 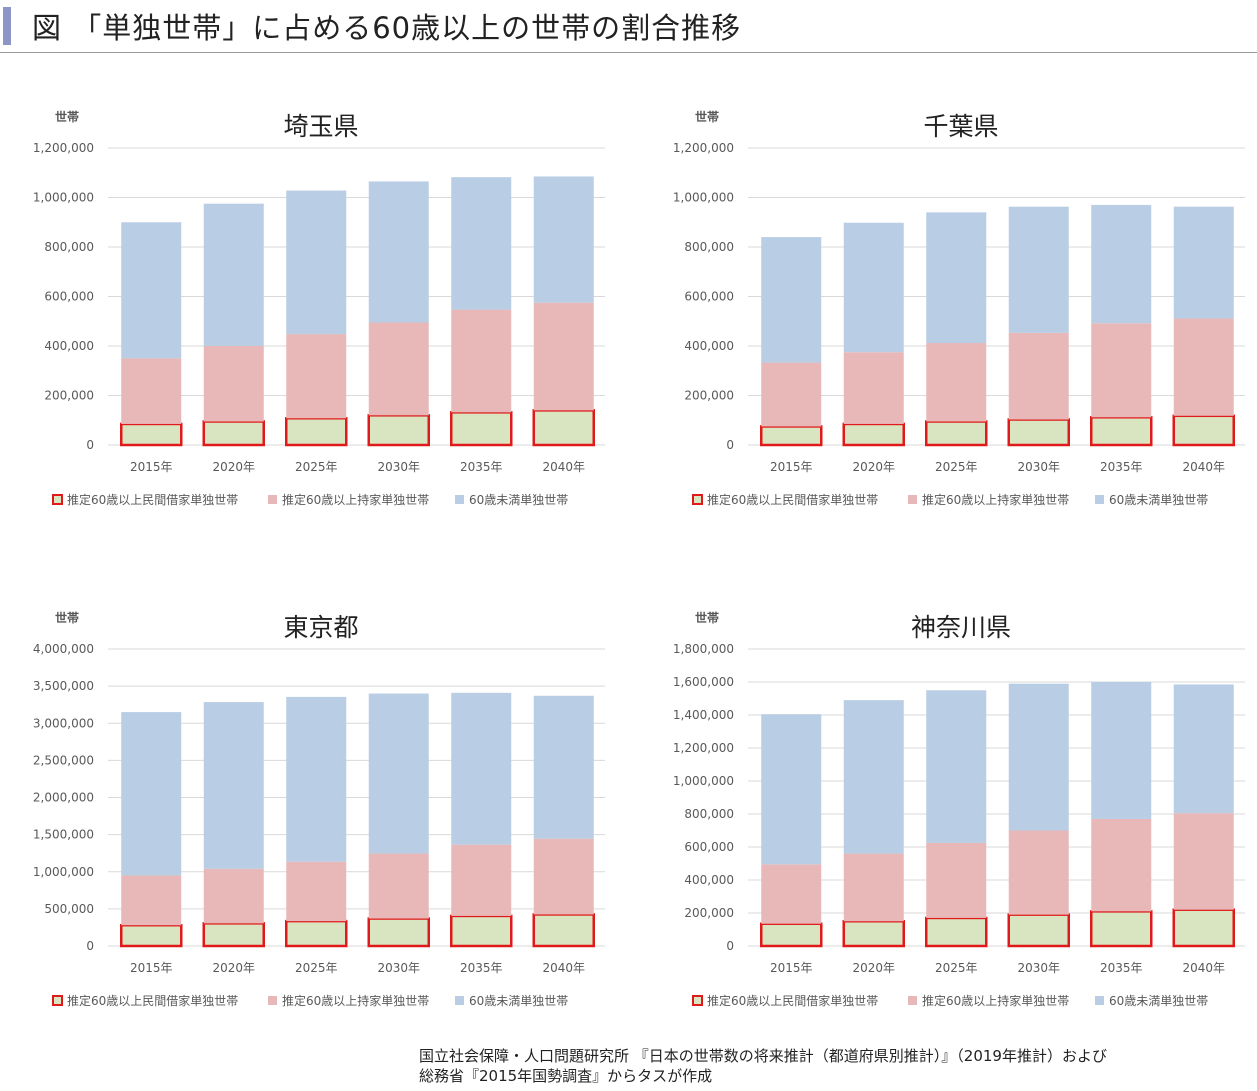 I want to click on y-tick-label: 1,200,000, so click(x=703, y=148).